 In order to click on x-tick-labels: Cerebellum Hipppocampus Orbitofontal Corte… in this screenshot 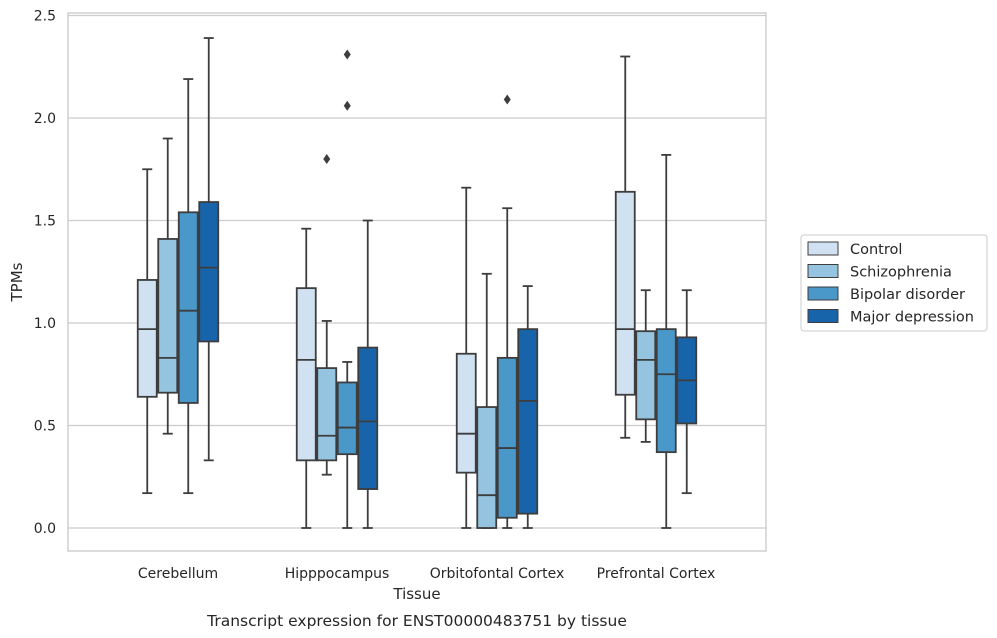, I will do `click(426, 574)`.